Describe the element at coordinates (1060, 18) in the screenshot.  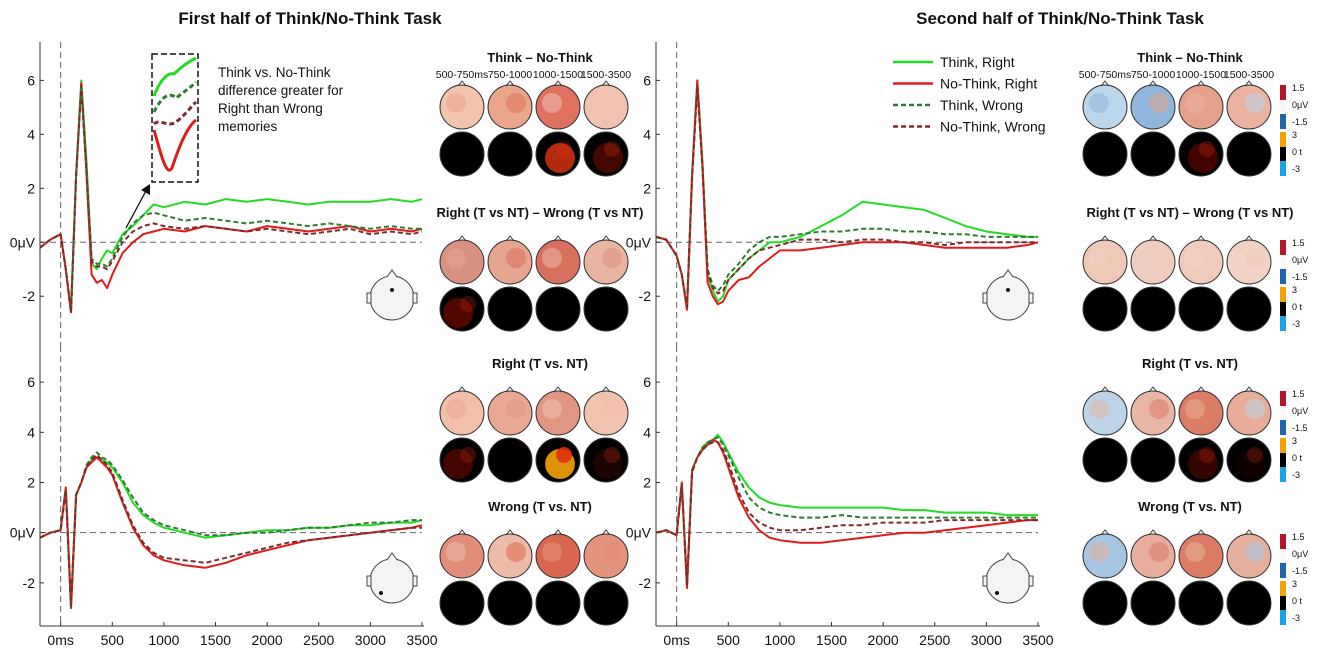
I see `right-figure-title: Second half of Think/No-Think Task` at that location.